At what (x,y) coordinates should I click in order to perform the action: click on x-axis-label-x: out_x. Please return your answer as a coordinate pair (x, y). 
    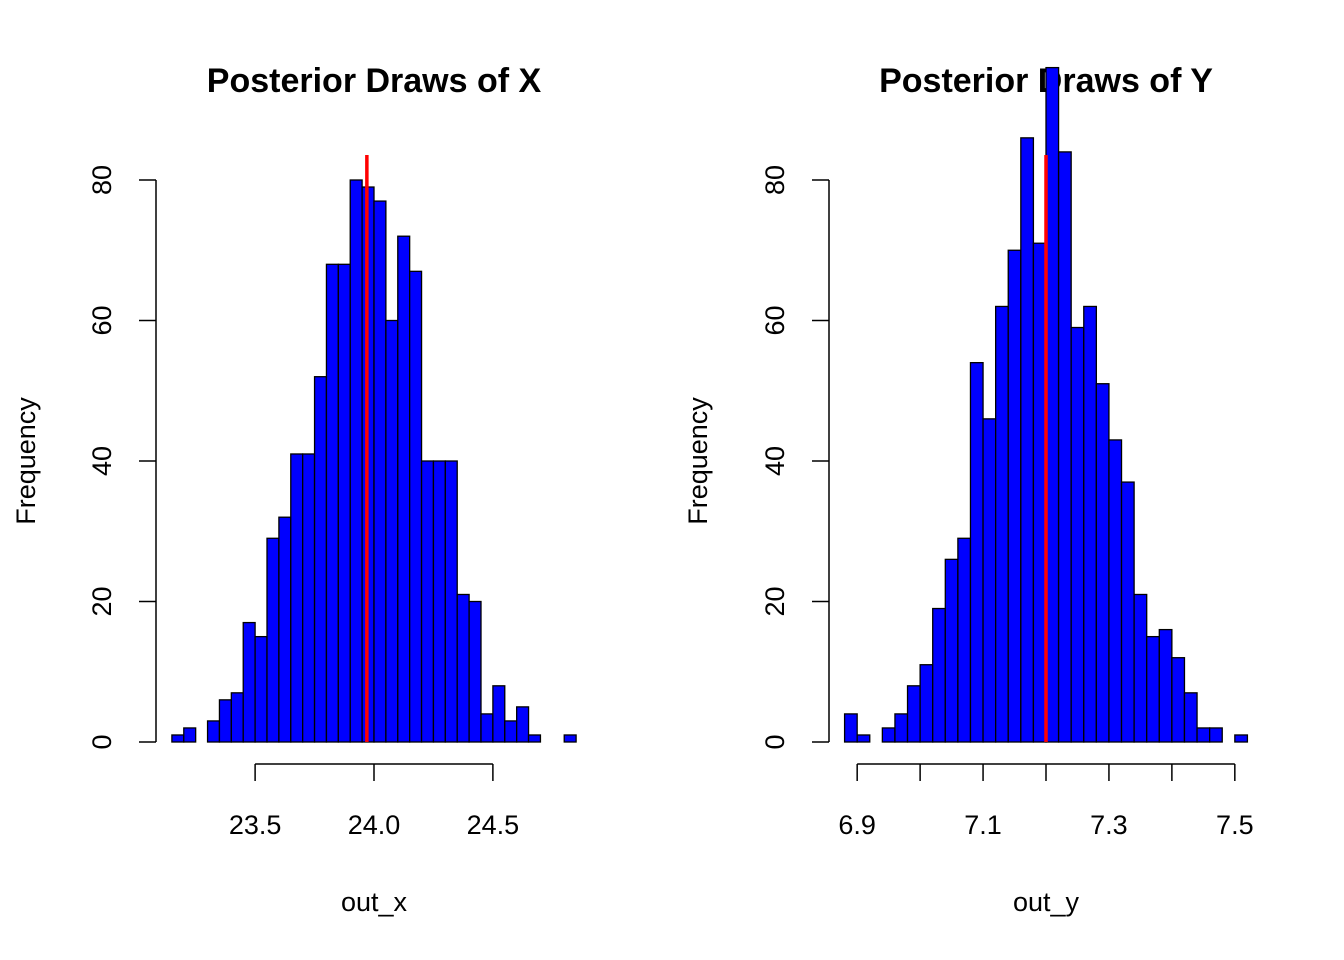
    Looking at the image, I should click on (374, 902).